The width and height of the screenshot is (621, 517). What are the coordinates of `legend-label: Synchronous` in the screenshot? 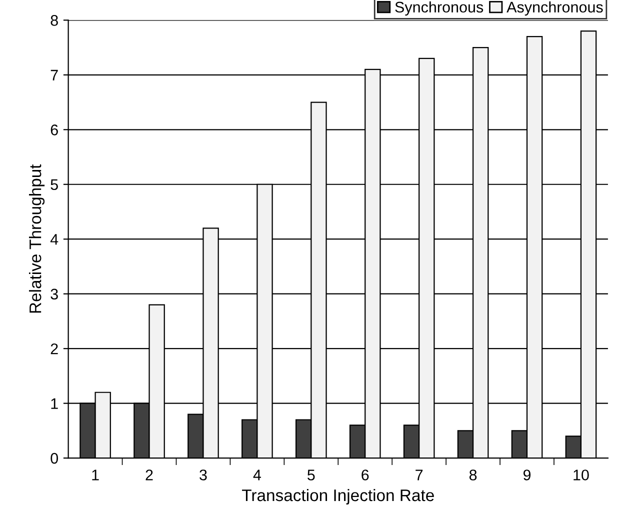 It's located at (439, 8).